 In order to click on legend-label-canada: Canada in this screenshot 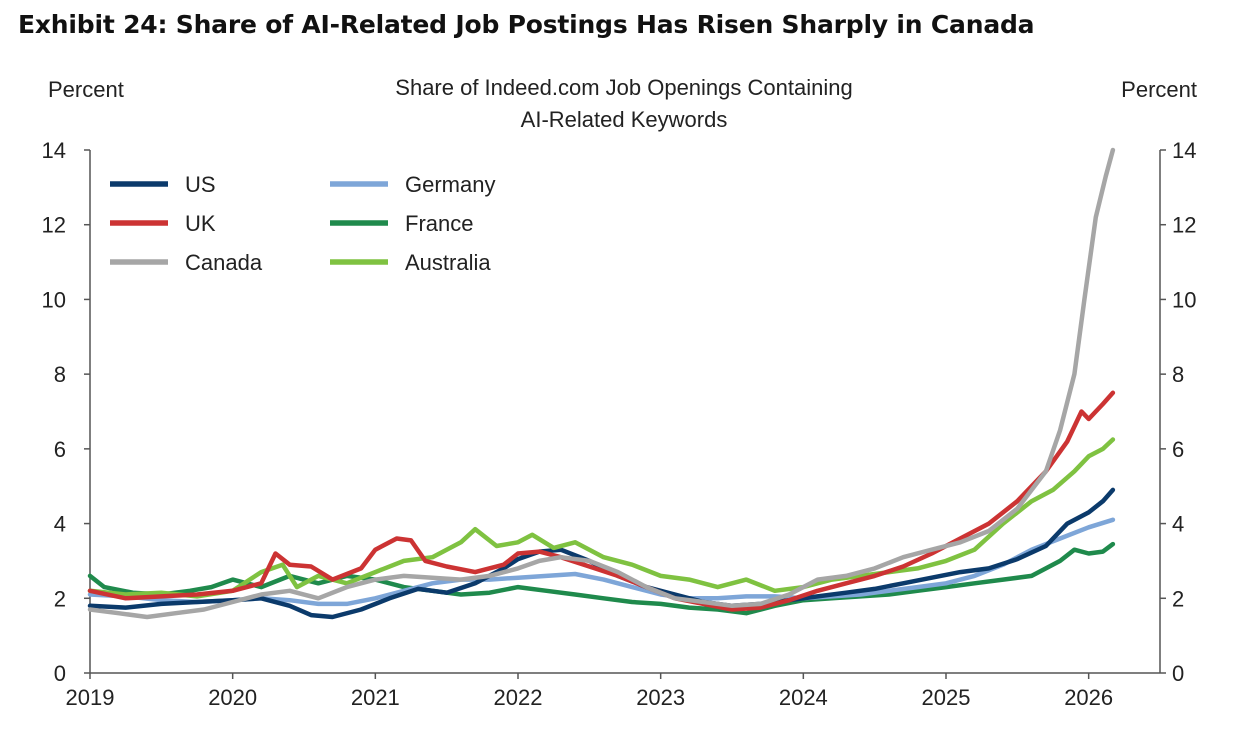, I will do `click(224, 262)`.